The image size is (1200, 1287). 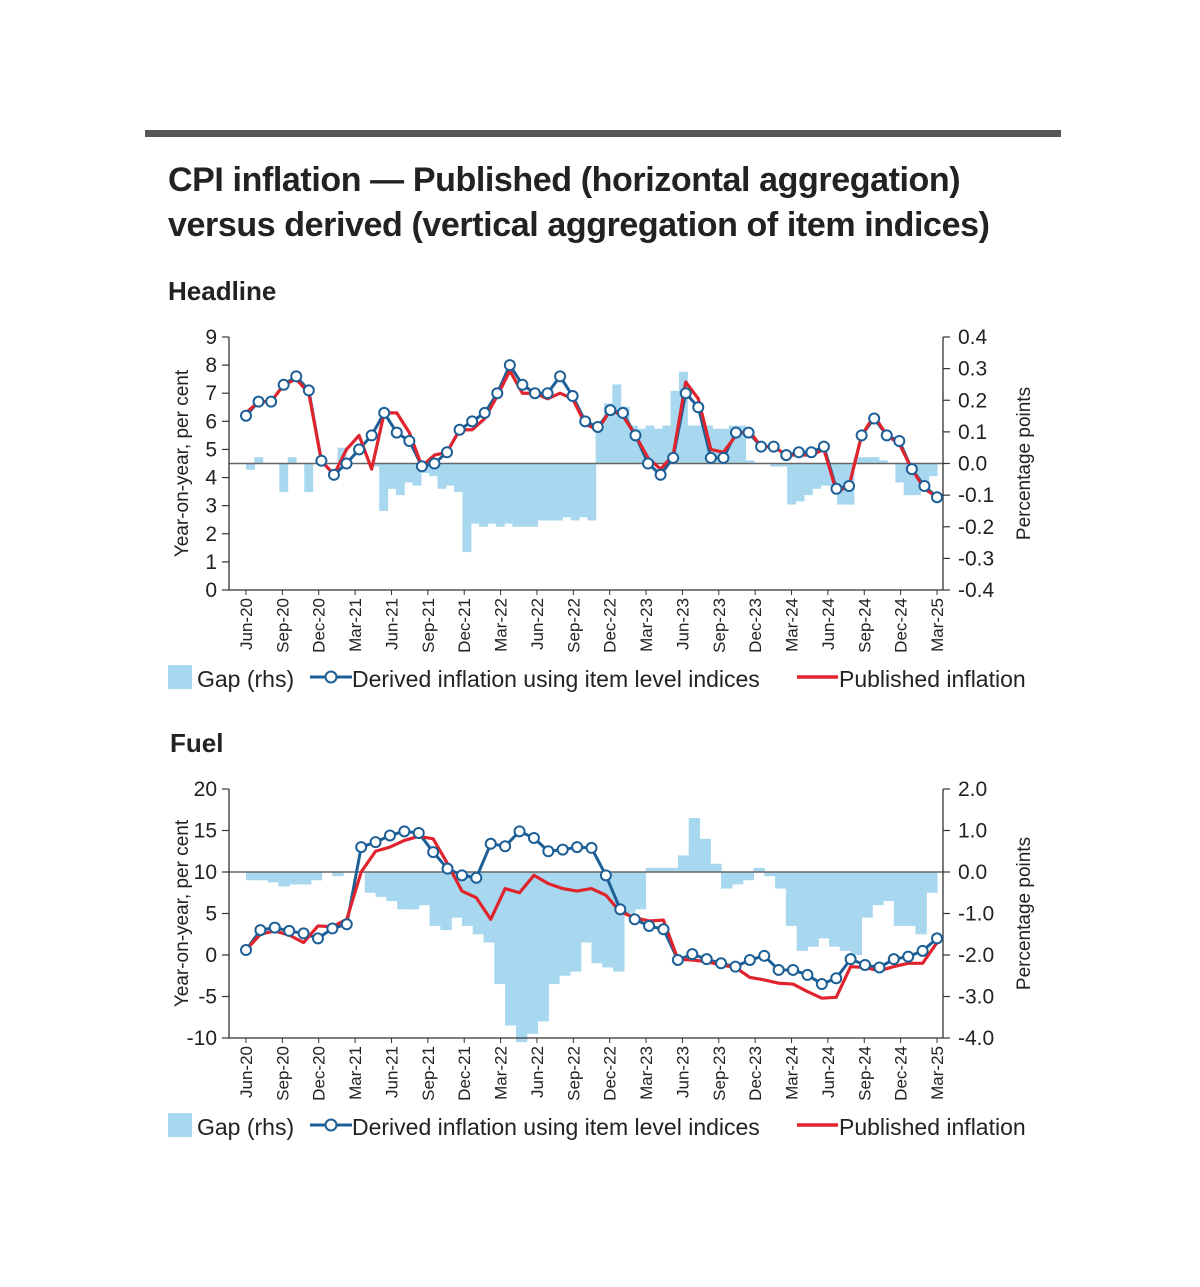 What do you see at coordinates (355, 625) in the screenshot?
I see `headline-x-tick-label: Mar-21` at bounding box center [355, 625].